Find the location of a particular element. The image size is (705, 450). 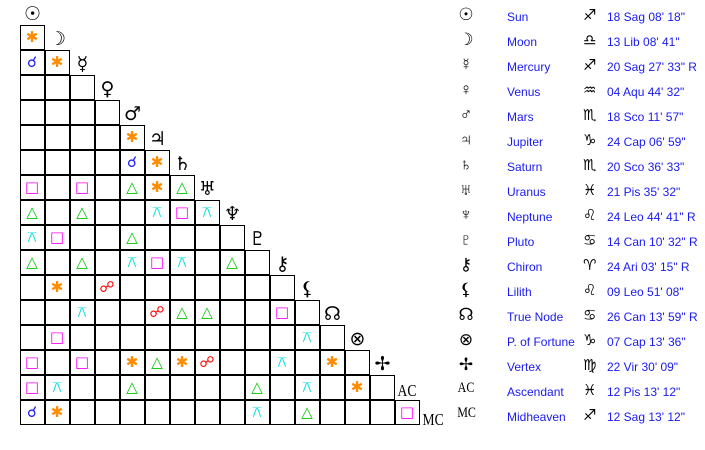

zodiac-sign-icon: ♎︎ is located at coordinates (590, 40).